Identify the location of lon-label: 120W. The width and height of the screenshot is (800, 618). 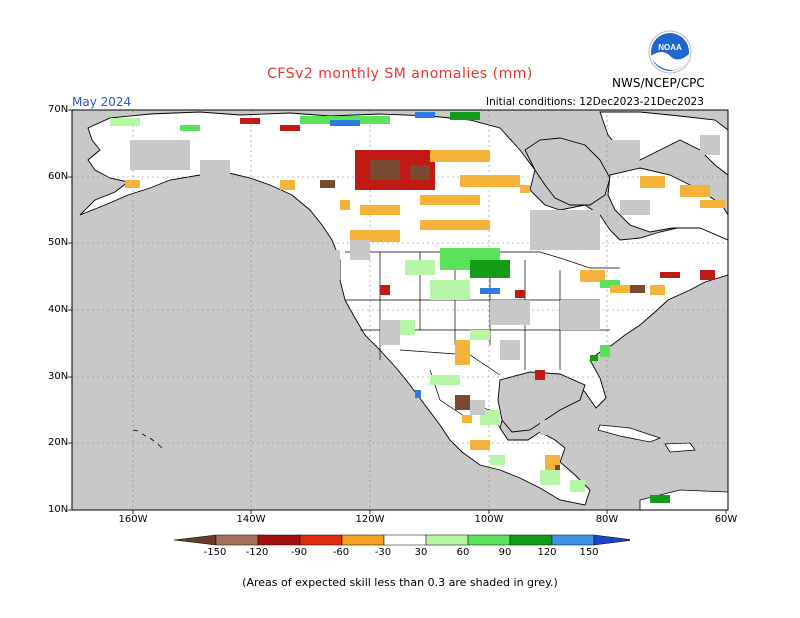
(370, 519).